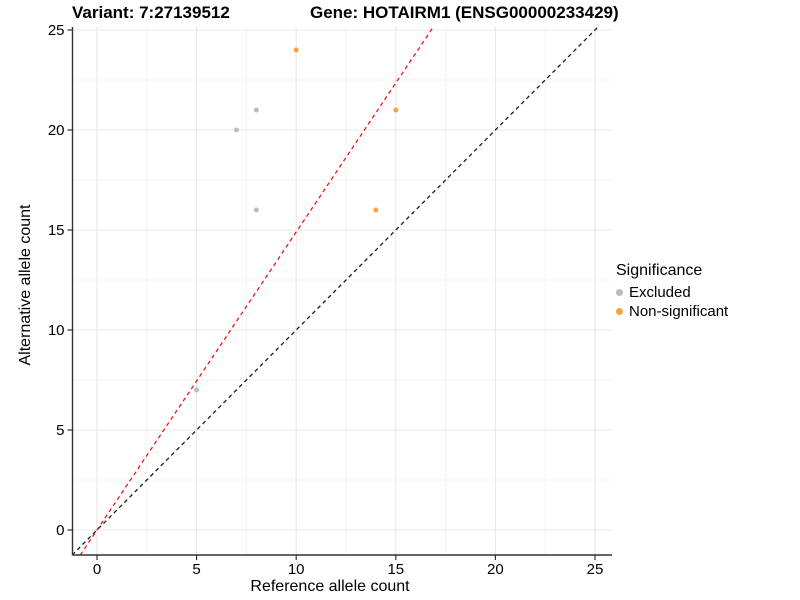 This screenshot has width=800, height=600. What do you see at coordinates (56, 130) in the screenshot?
I see `y-tick-label: 20` at bounding box center [56, 130].